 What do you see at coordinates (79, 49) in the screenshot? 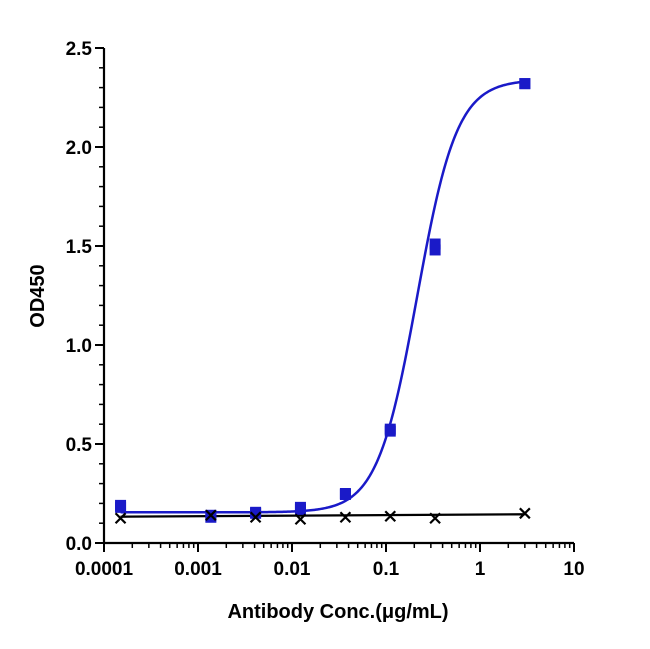
I see `y-tick-label: 2.5` at bounding box center [79, 49].